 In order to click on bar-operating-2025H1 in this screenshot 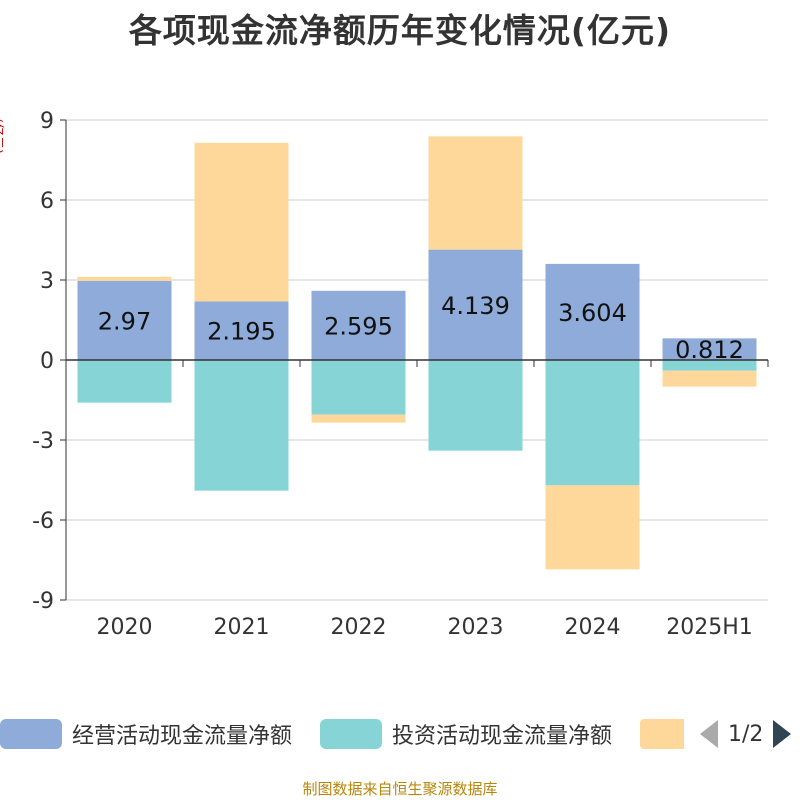, I will do `click(709, 349)`.